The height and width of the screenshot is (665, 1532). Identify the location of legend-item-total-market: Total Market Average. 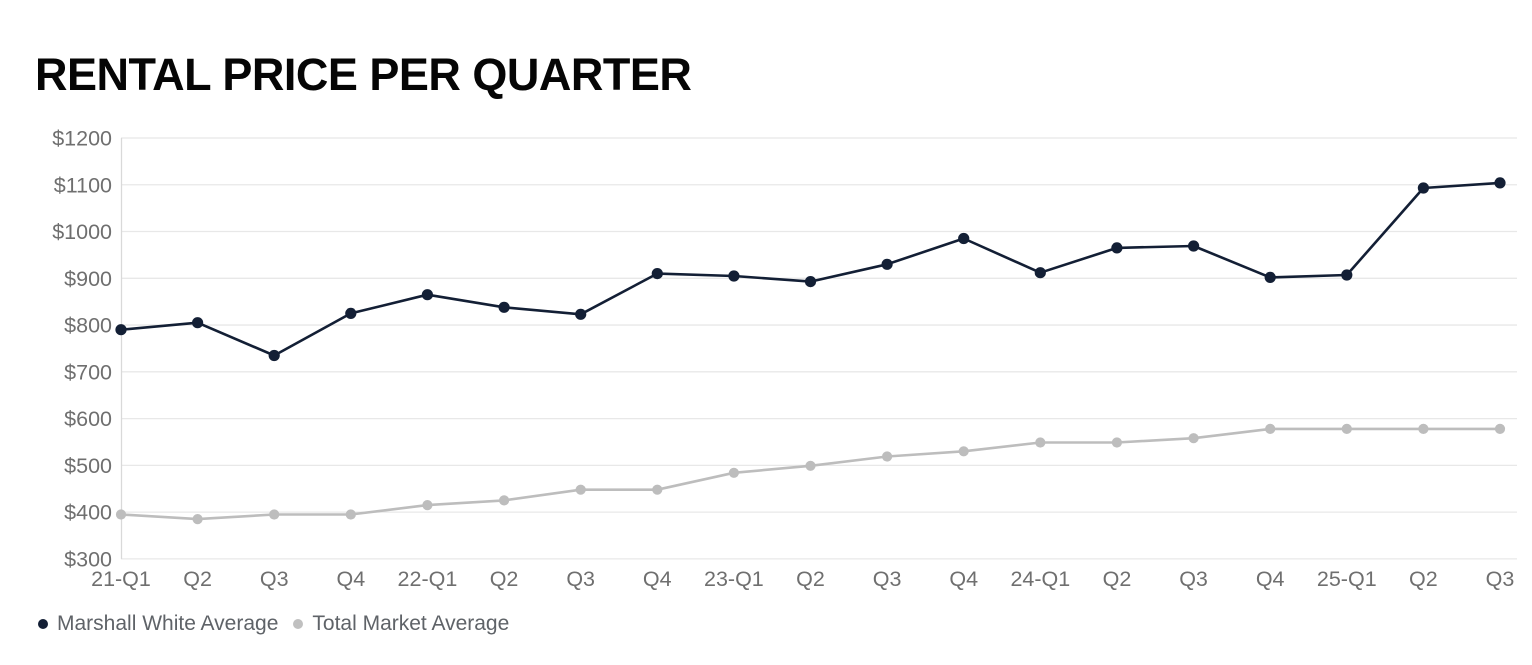
(401, 624).